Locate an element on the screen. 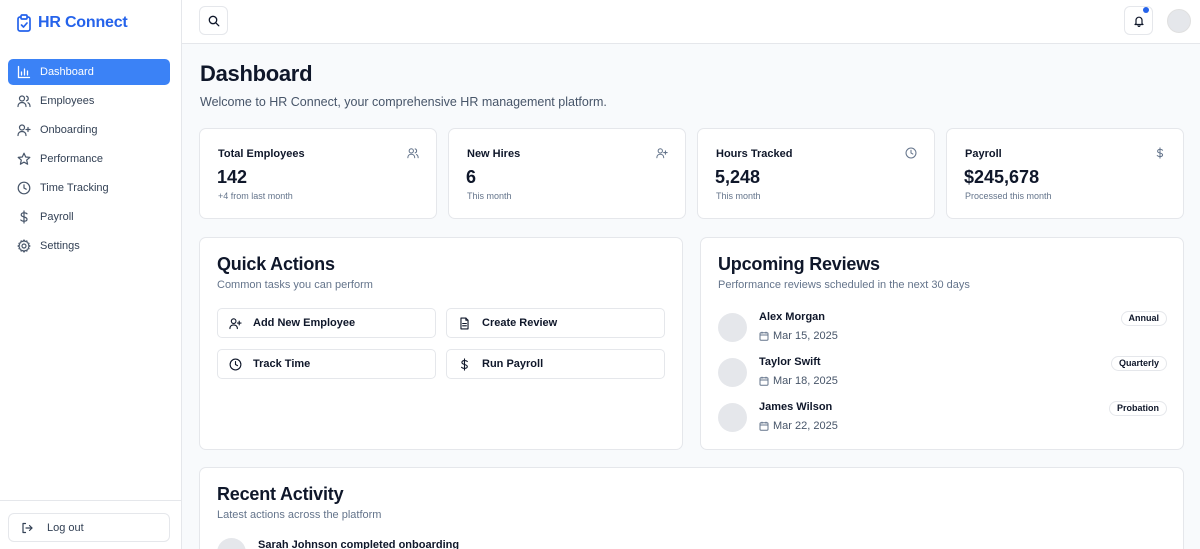  stat-value: 142 is located at coordinates (232, 177).